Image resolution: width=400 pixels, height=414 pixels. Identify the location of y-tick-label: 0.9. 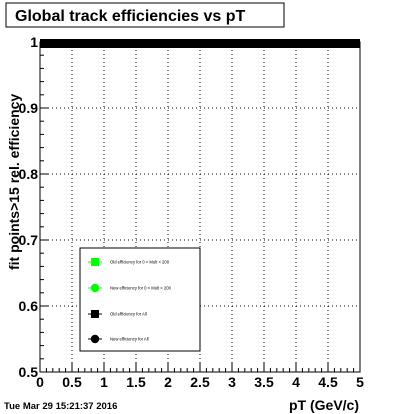
(29, 108).